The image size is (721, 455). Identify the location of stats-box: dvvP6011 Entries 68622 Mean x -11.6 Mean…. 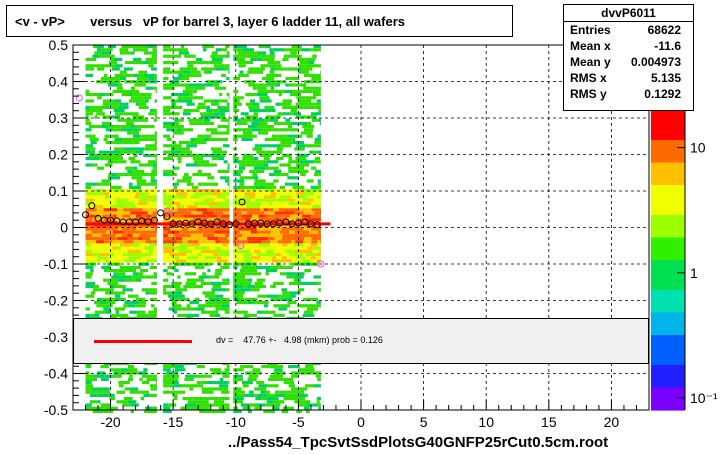
(628, 57).